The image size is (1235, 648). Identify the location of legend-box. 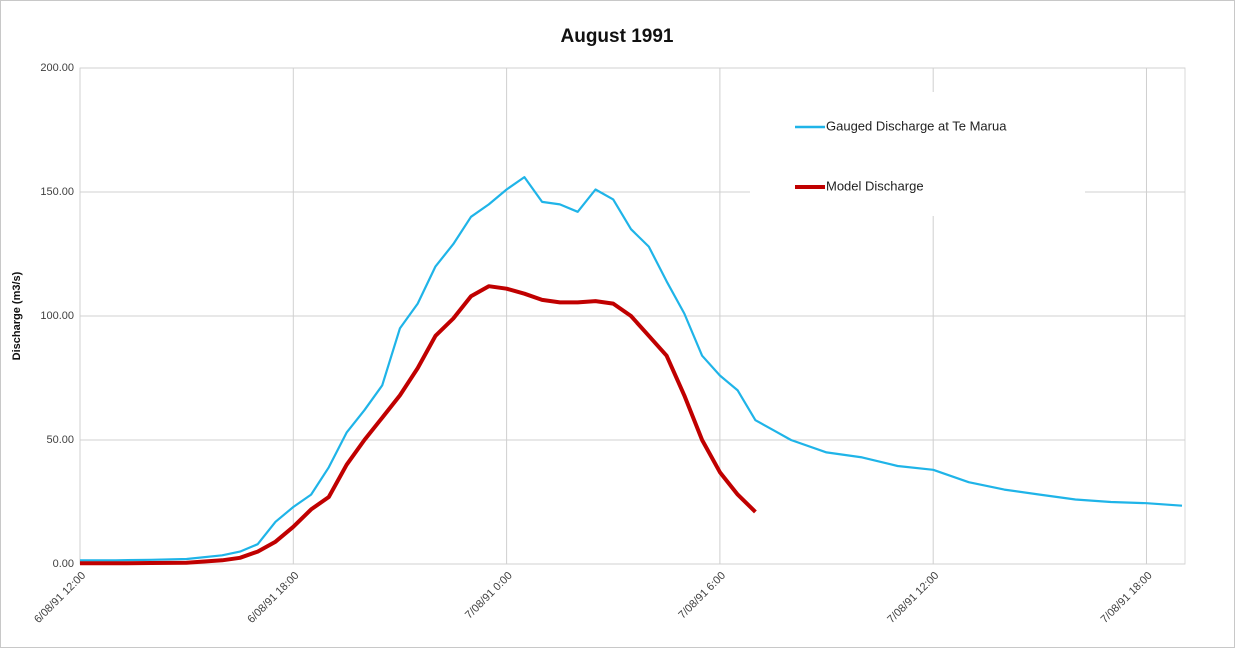
(917, 154).